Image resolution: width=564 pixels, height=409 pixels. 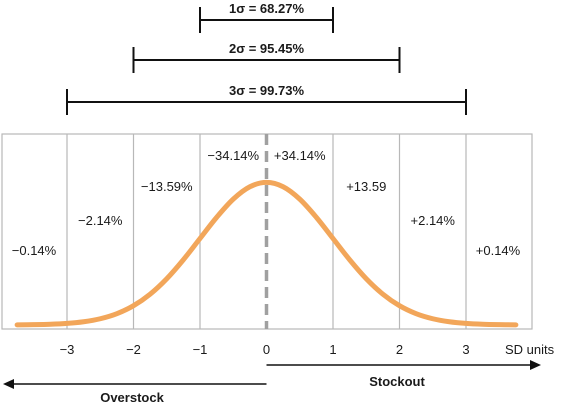 What do you see at coordinates (67, 349) in the screenshot?
I see `tick-label: −3` at bounding box center [67, 349].